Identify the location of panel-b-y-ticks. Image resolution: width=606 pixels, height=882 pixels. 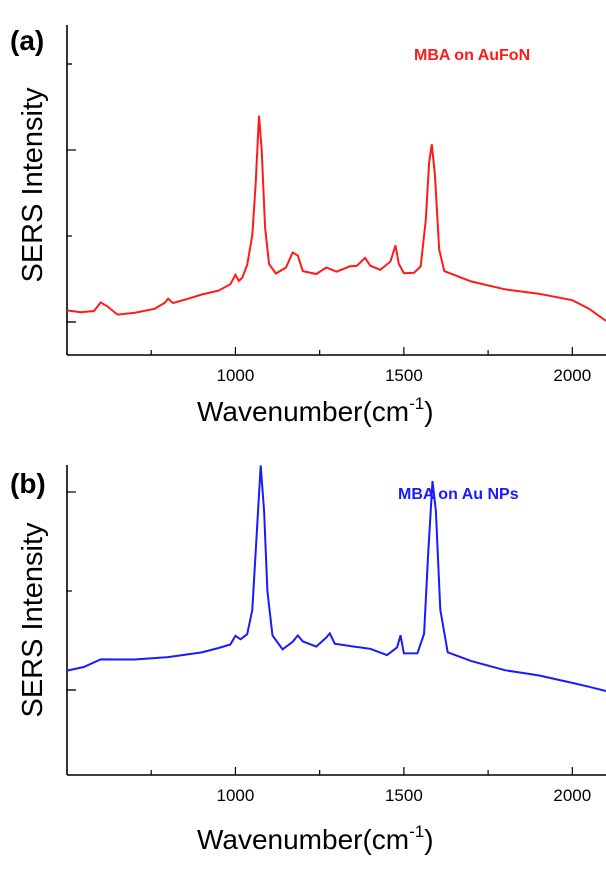
(71, 591).